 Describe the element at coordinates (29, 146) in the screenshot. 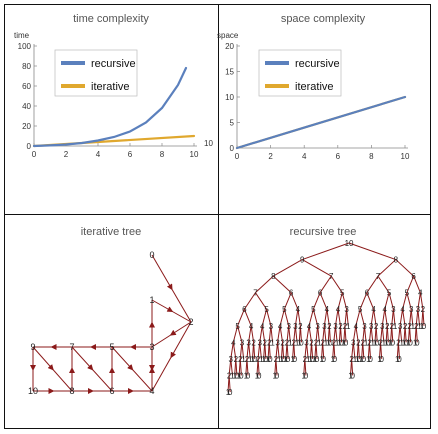

I see `time-y-tick-label: 0` at that location.